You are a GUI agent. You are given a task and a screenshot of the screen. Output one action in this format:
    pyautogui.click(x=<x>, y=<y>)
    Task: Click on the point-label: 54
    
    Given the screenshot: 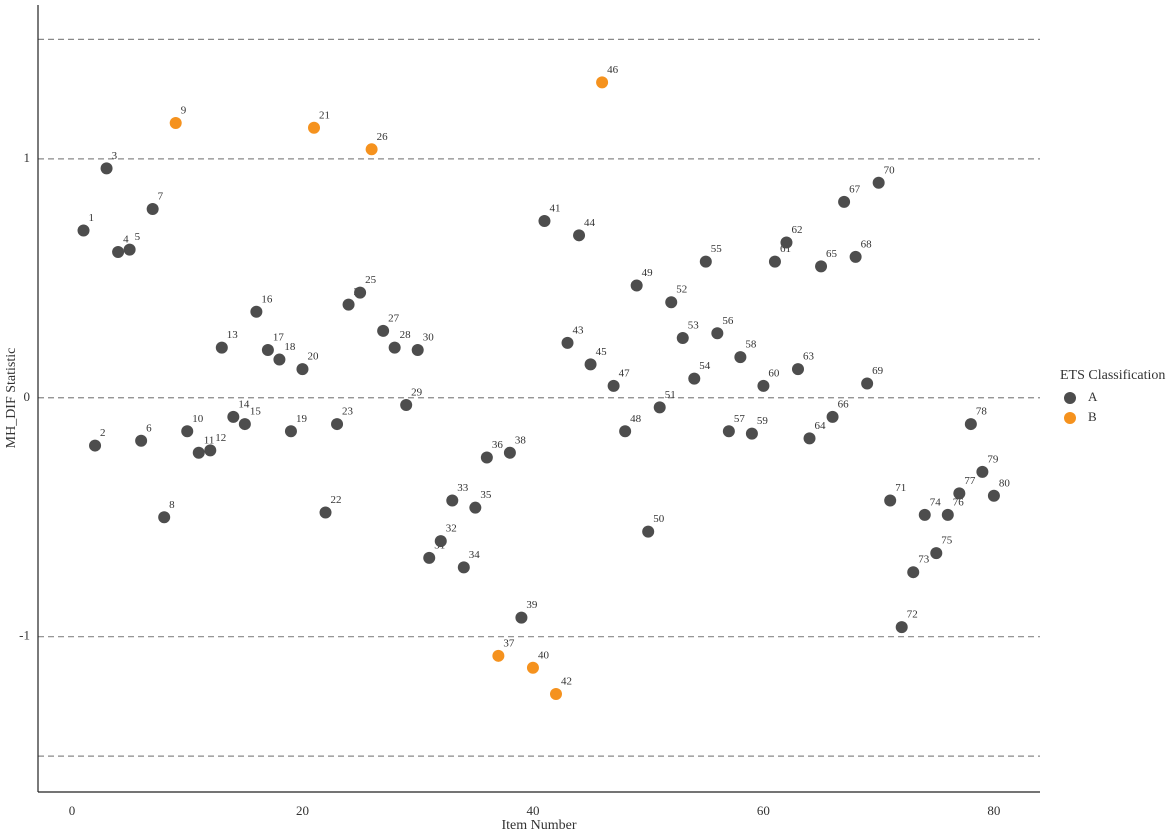 What is the action you would take?
    pyautogui.click(x=705, y=366)
    